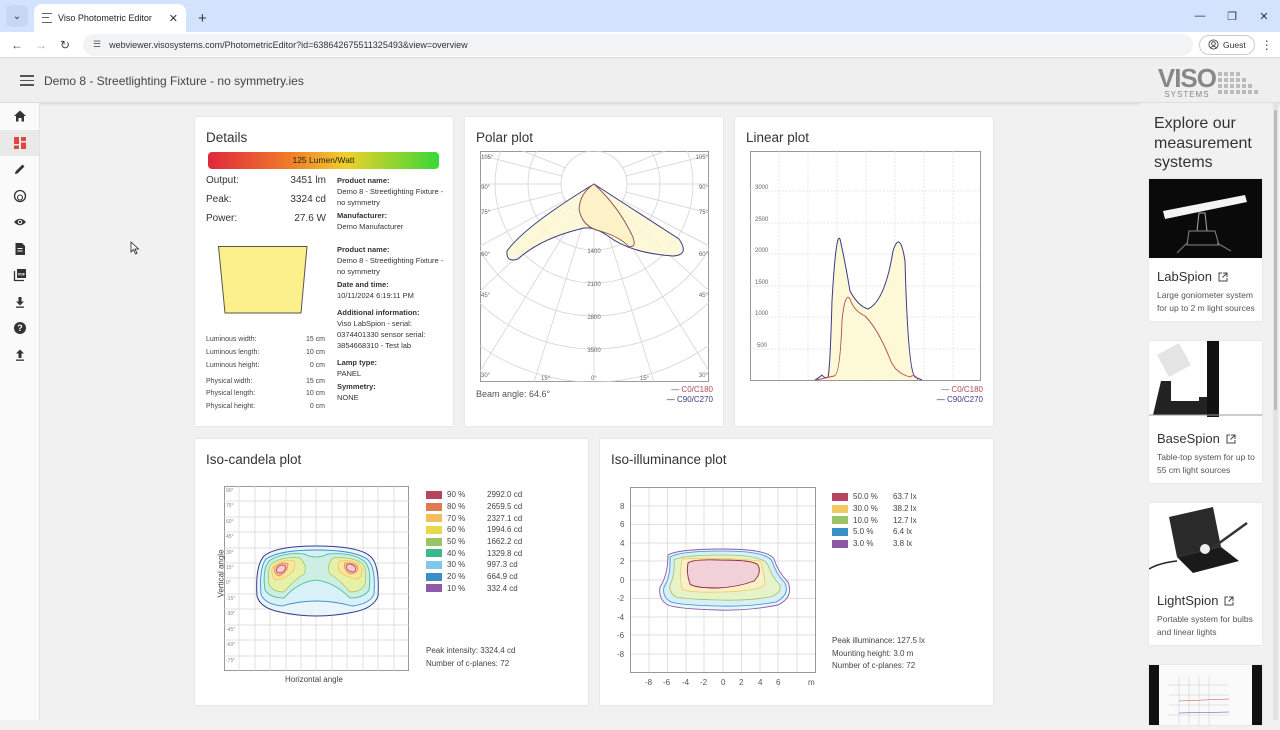 This screenshot has height=730, width=1280. Describe the element at coordinates (760, 682) in the screenshot. I see `iso-x-tick: 4` at that location.